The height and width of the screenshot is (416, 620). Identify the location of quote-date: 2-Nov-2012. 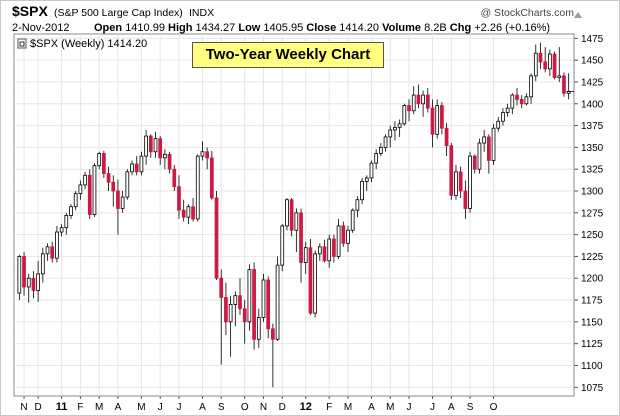
(41, 28).